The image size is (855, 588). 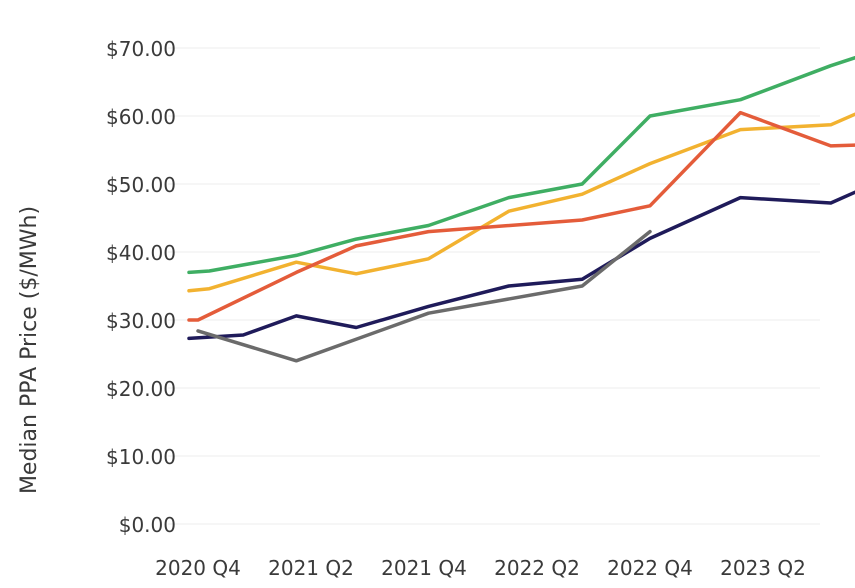 What do you see at coordinates (141, 117) in the screenshot?
I see `y-tick-label: $60.00` at bounding box center [141, 117].